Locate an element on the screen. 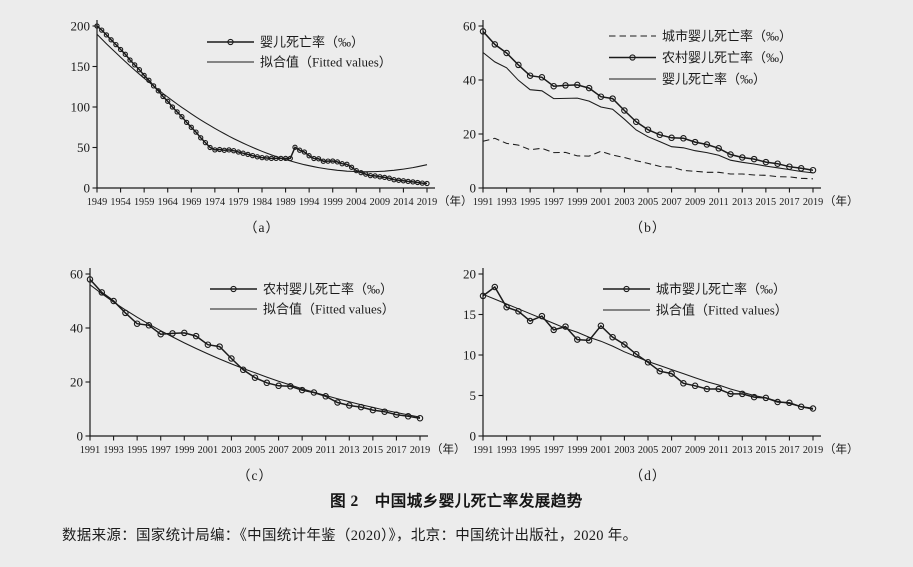  y-tick-label: 40 is located at coordinates (469, 80).